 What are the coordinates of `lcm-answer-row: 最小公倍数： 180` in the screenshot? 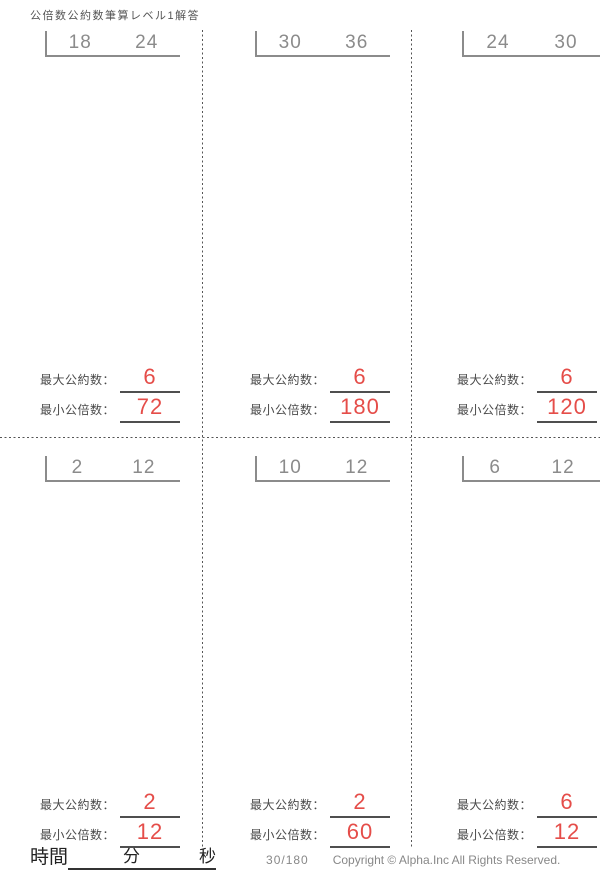 It's located at (315, 409).